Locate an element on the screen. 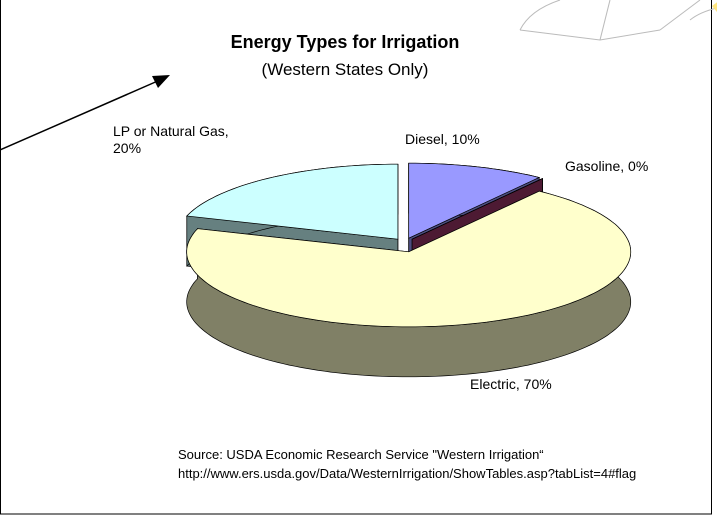 Image resolution: width=717 pixels, height=520 pixels. data-label: LP or Natural Gas, 20% is located at coordinates (171, 139).